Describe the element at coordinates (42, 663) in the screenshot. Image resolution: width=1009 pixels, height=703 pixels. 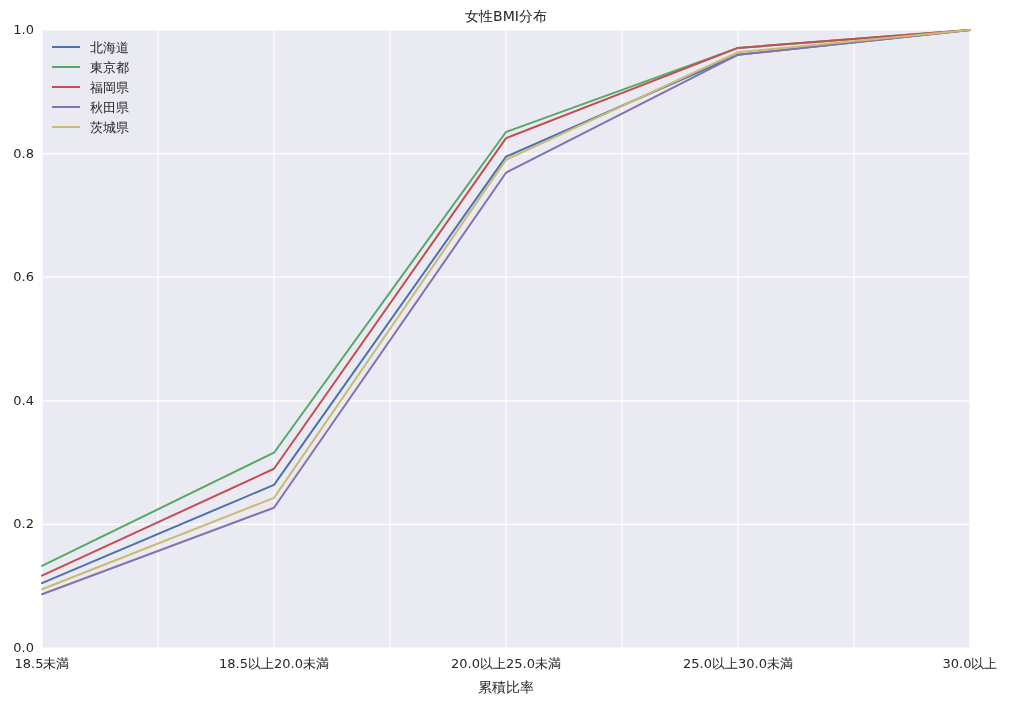
I see `x-tick-label: 18.5未満` at that location.